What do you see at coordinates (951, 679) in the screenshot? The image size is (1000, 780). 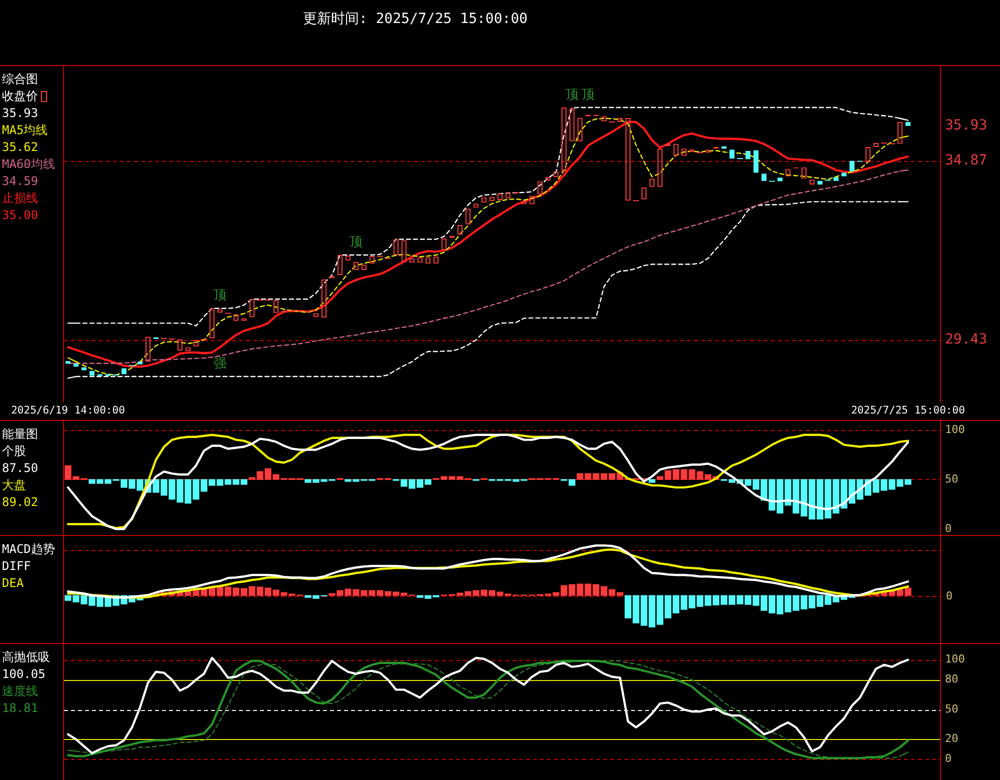 I see `y-tick-label: 80` at bounding box center [951, 679].